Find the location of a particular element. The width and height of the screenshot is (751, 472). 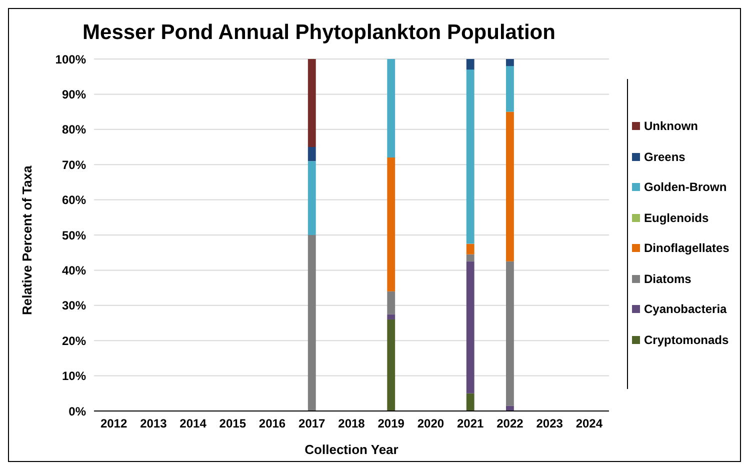

chart-title: Messer Pond Annual Phytoplankton Population is located at coordinates (319, 33).